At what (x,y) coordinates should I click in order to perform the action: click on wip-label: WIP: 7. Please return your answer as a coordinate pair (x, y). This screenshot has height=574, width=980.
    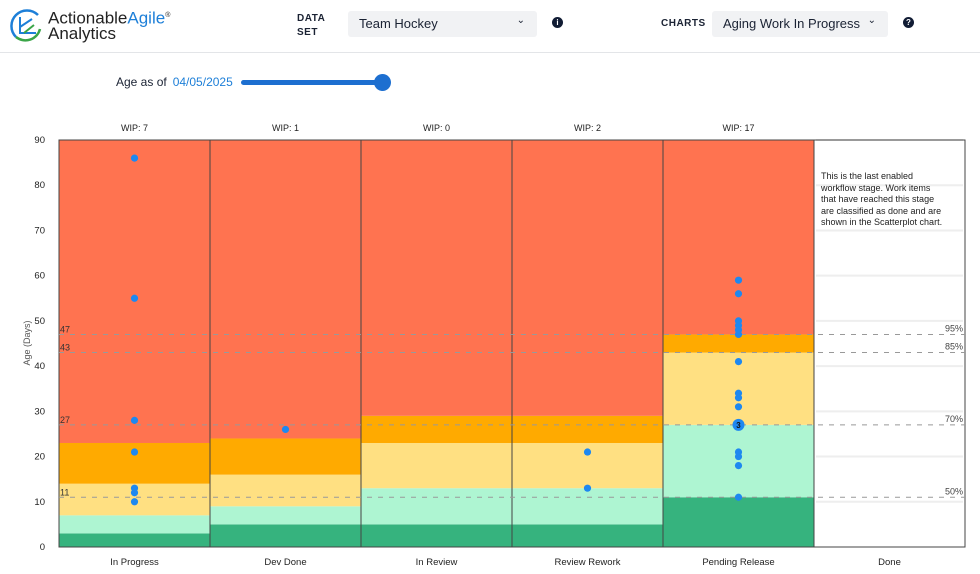
    Looking at the image, I should click on (134, 128).